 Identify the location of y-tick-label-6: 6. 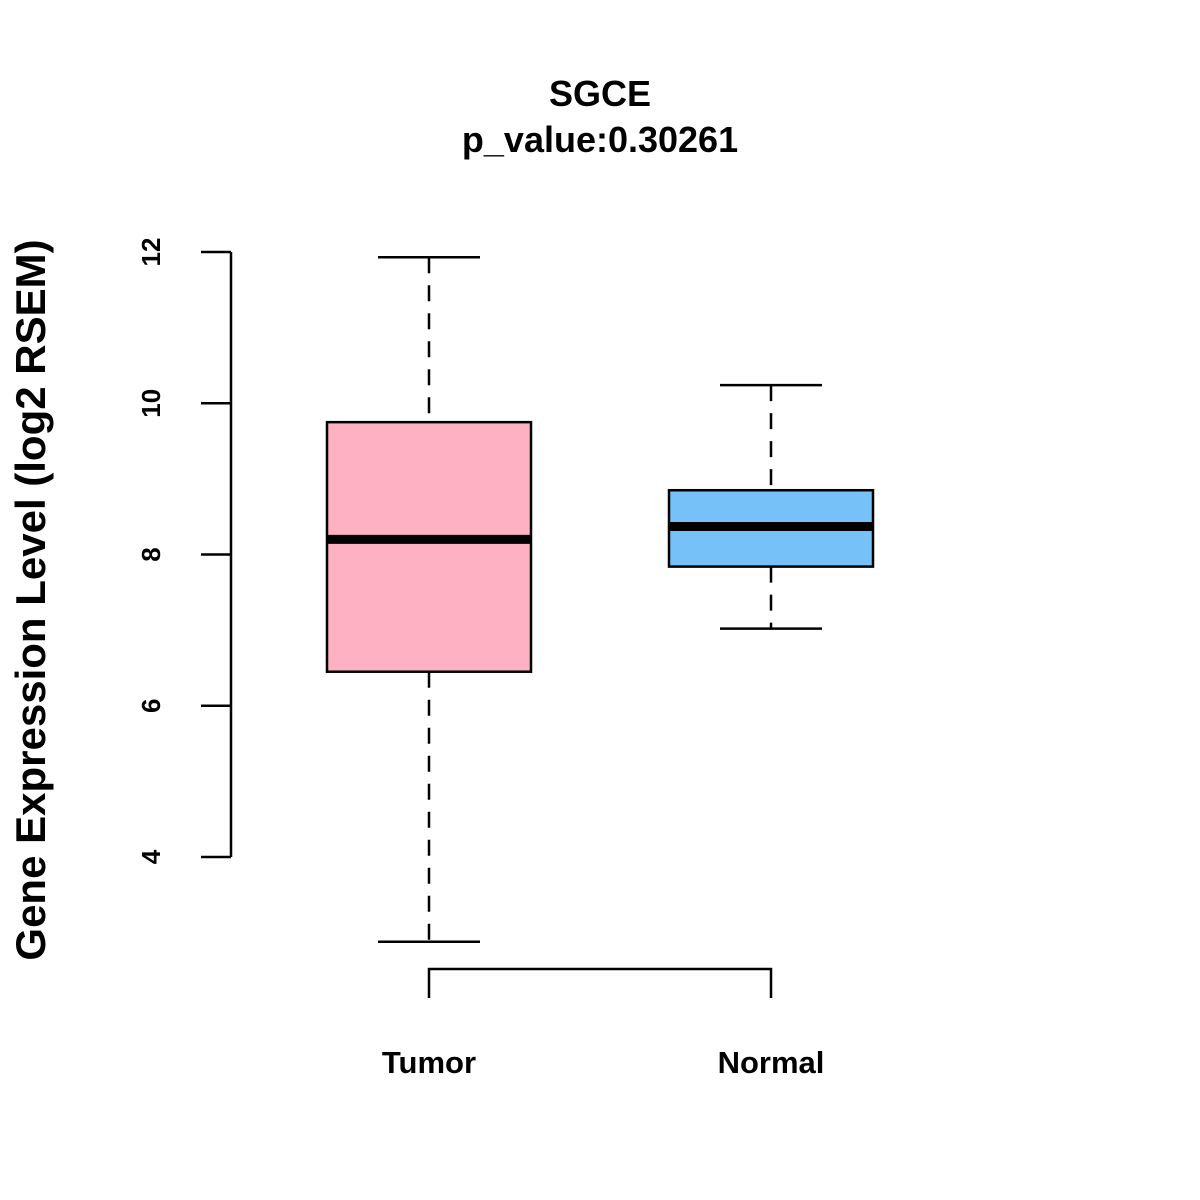
(151, 706).